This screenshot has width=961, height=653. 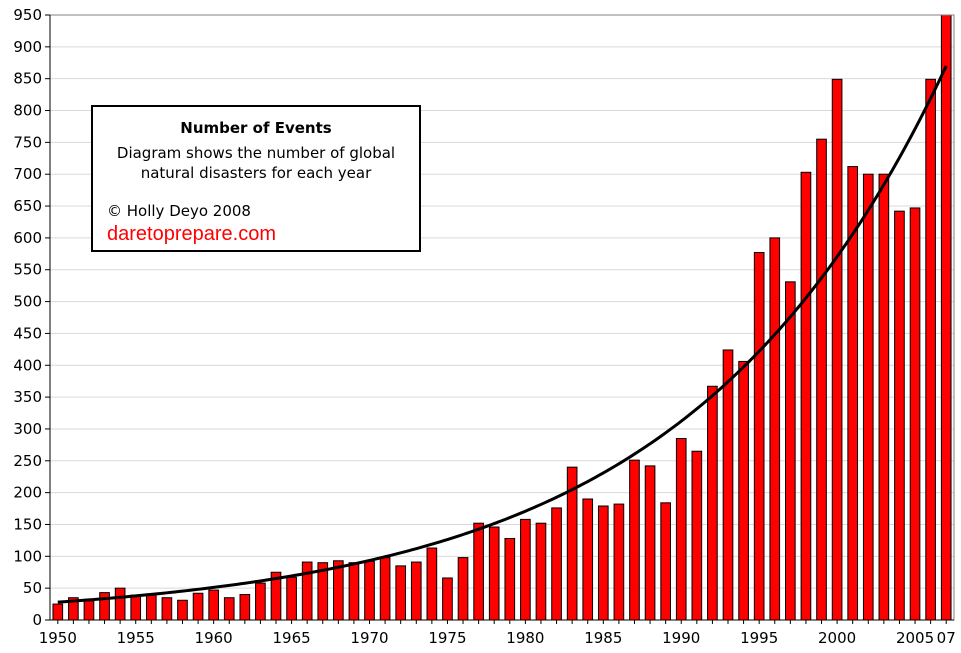 What do you see at coordinates (256, 128) in the screenshot?
I see `info-box-title: Number of Events` at bounding box center [256, 128].